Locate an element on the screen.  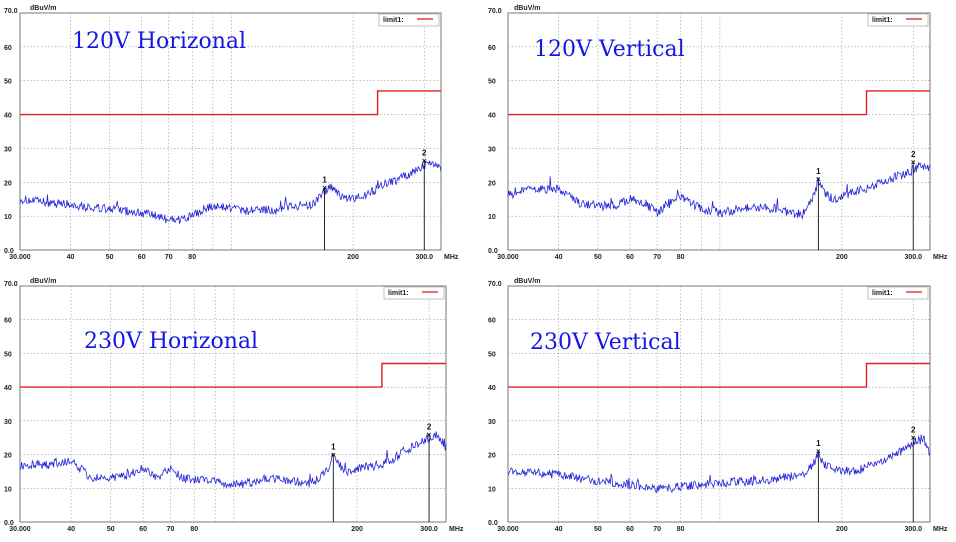
chart-title: 230V Horizonal is located at coordinates (171, 341).